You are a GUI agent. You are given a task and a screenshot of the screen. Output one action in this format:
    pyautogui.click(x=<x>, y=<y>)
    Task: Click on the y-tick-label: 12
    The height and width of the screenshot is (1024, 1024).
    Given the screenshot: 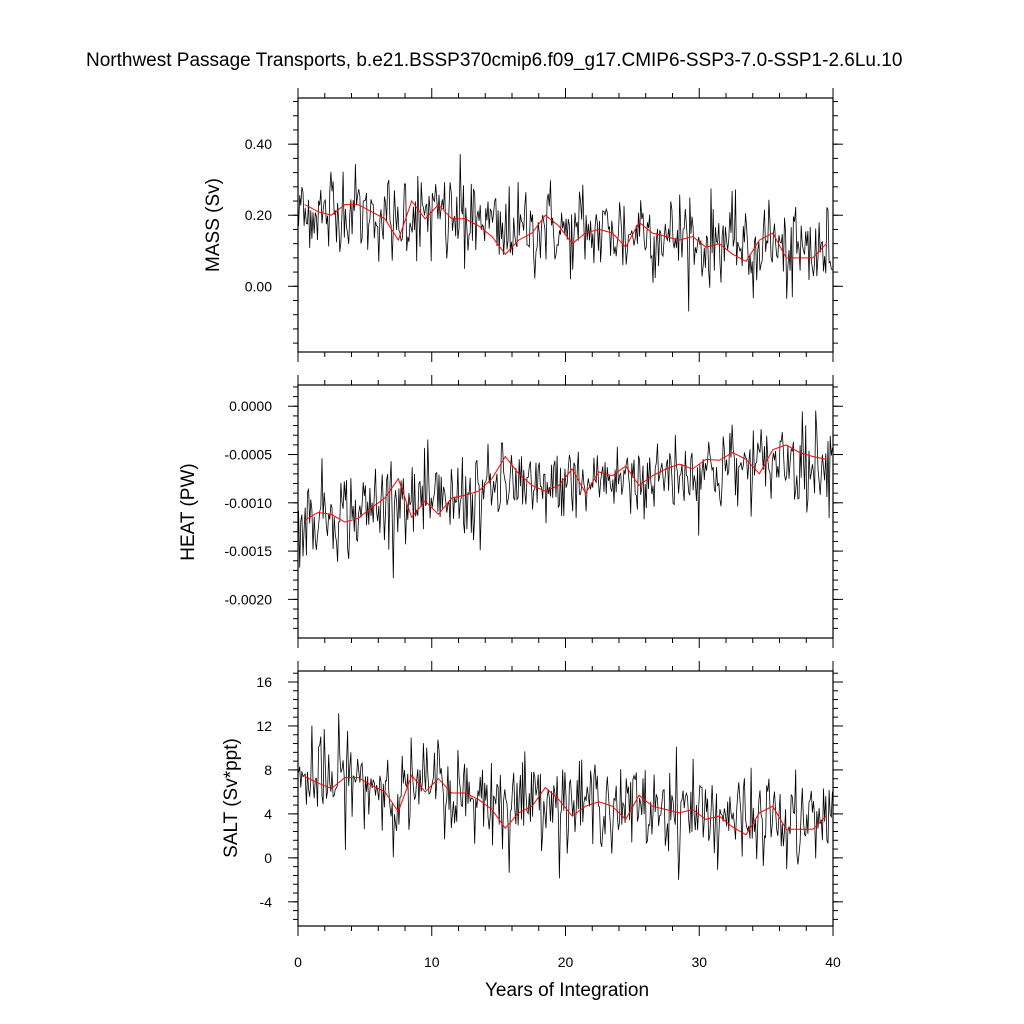 What is the action you would take?
    pyautogui.click(x=264, y=726)
    